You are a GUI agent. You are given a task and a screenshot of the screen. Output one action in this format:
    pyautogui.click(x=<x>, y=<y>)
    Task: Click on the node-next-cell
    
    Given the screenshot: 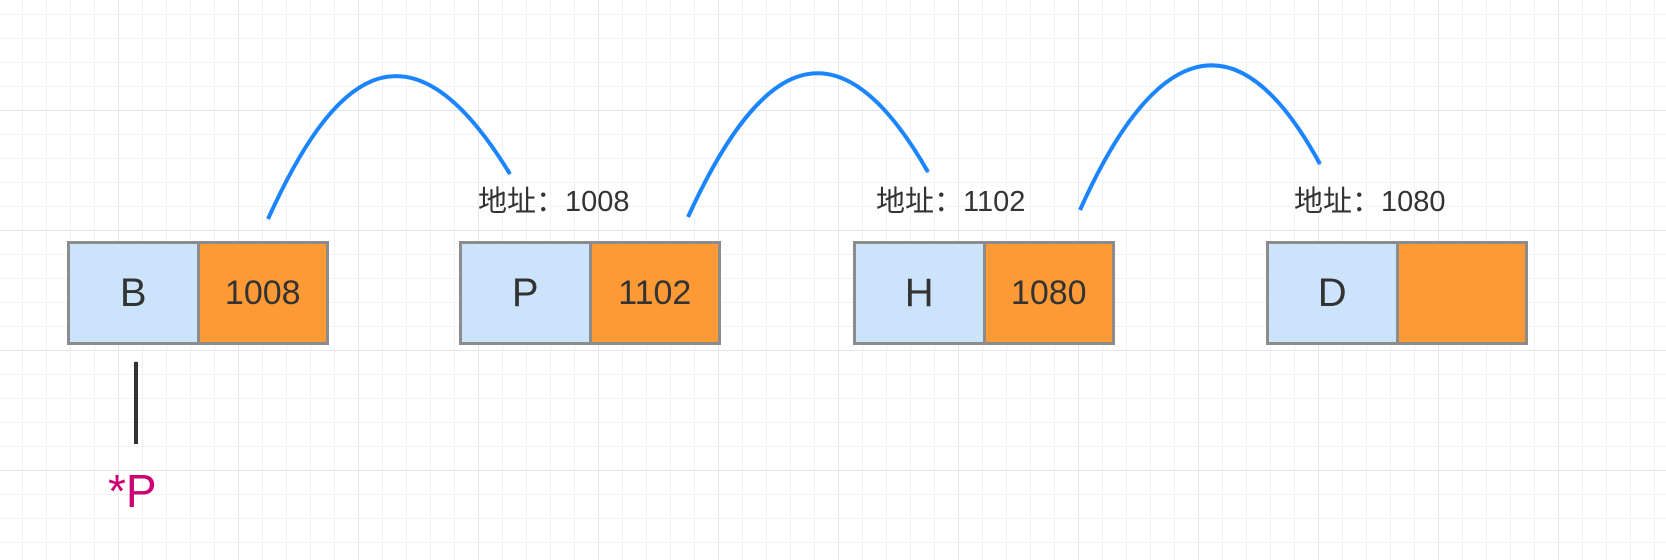 What is the action you would take?
    pyautogui.click(x=1461, y=293)
    